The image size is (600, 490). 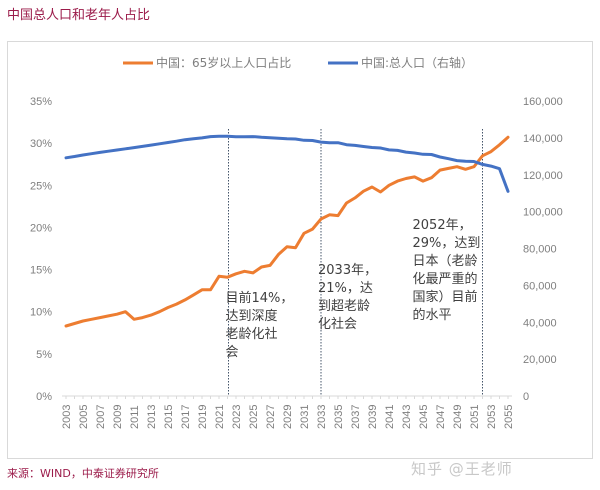 I want to click on x-tick-label: 2029, so click(x=288, y=417).